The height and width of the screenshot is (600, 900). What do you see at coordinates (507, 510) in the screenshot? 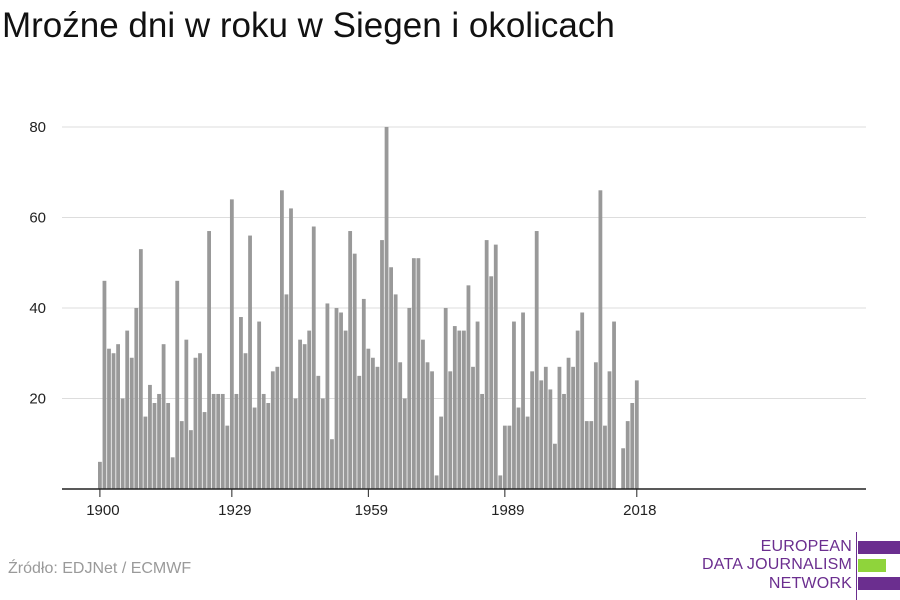
I see `x-tick-label: 1989` at bounding box center [507, 510].